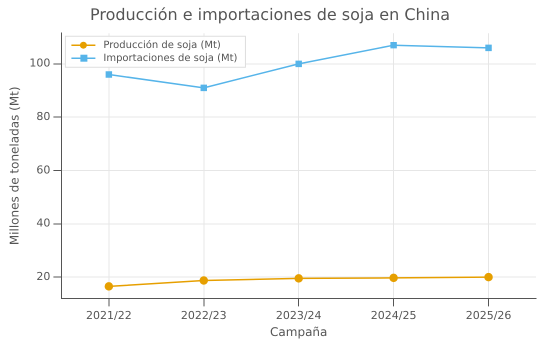 The image size is (550, 344). I want to click on y-tick-label: 20, so click(43, 276).